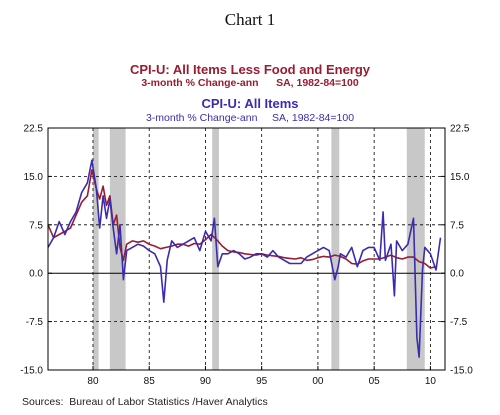 This screenshot has height=415, width=500. What do you see at coordinates (35, 322) in the screenshot?
I see `y-tick-label-left: -7.5` at bounding box center [35, 322].